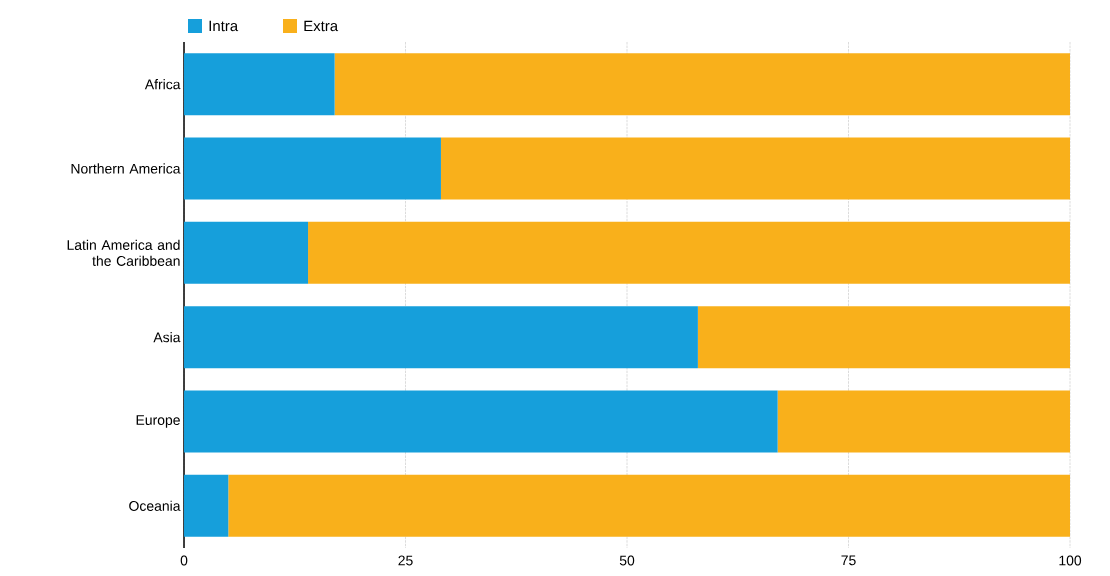 This screenshot has width=1110, height=576. Describe the element at coordinates (848, 560) in the screenshot. I see `x-tick-label: 75` at that location.